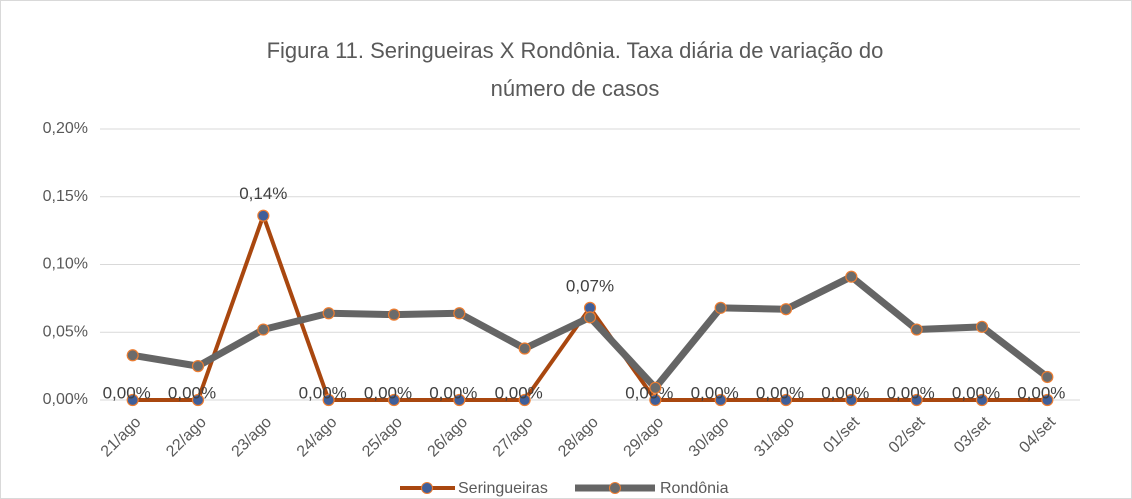  I want to click on data-label: 0,07%, so click(590, 285).